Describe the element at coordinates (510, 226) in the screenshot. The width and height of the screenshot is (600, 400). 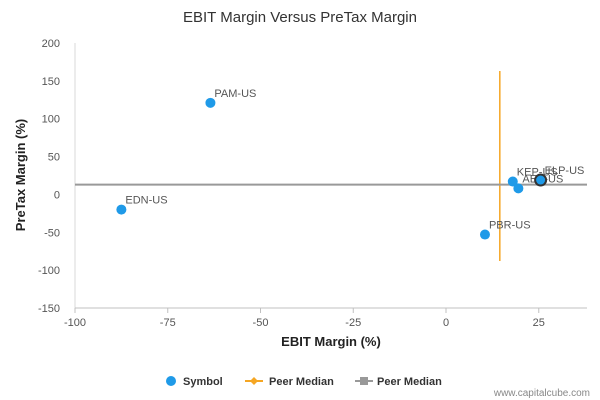
I see `data-point-label: PBR-US` at that location.